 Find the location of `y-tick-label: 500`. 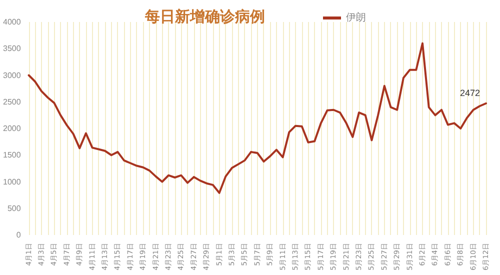

y-tick-label: 500 is located at coordinates (14, 208).